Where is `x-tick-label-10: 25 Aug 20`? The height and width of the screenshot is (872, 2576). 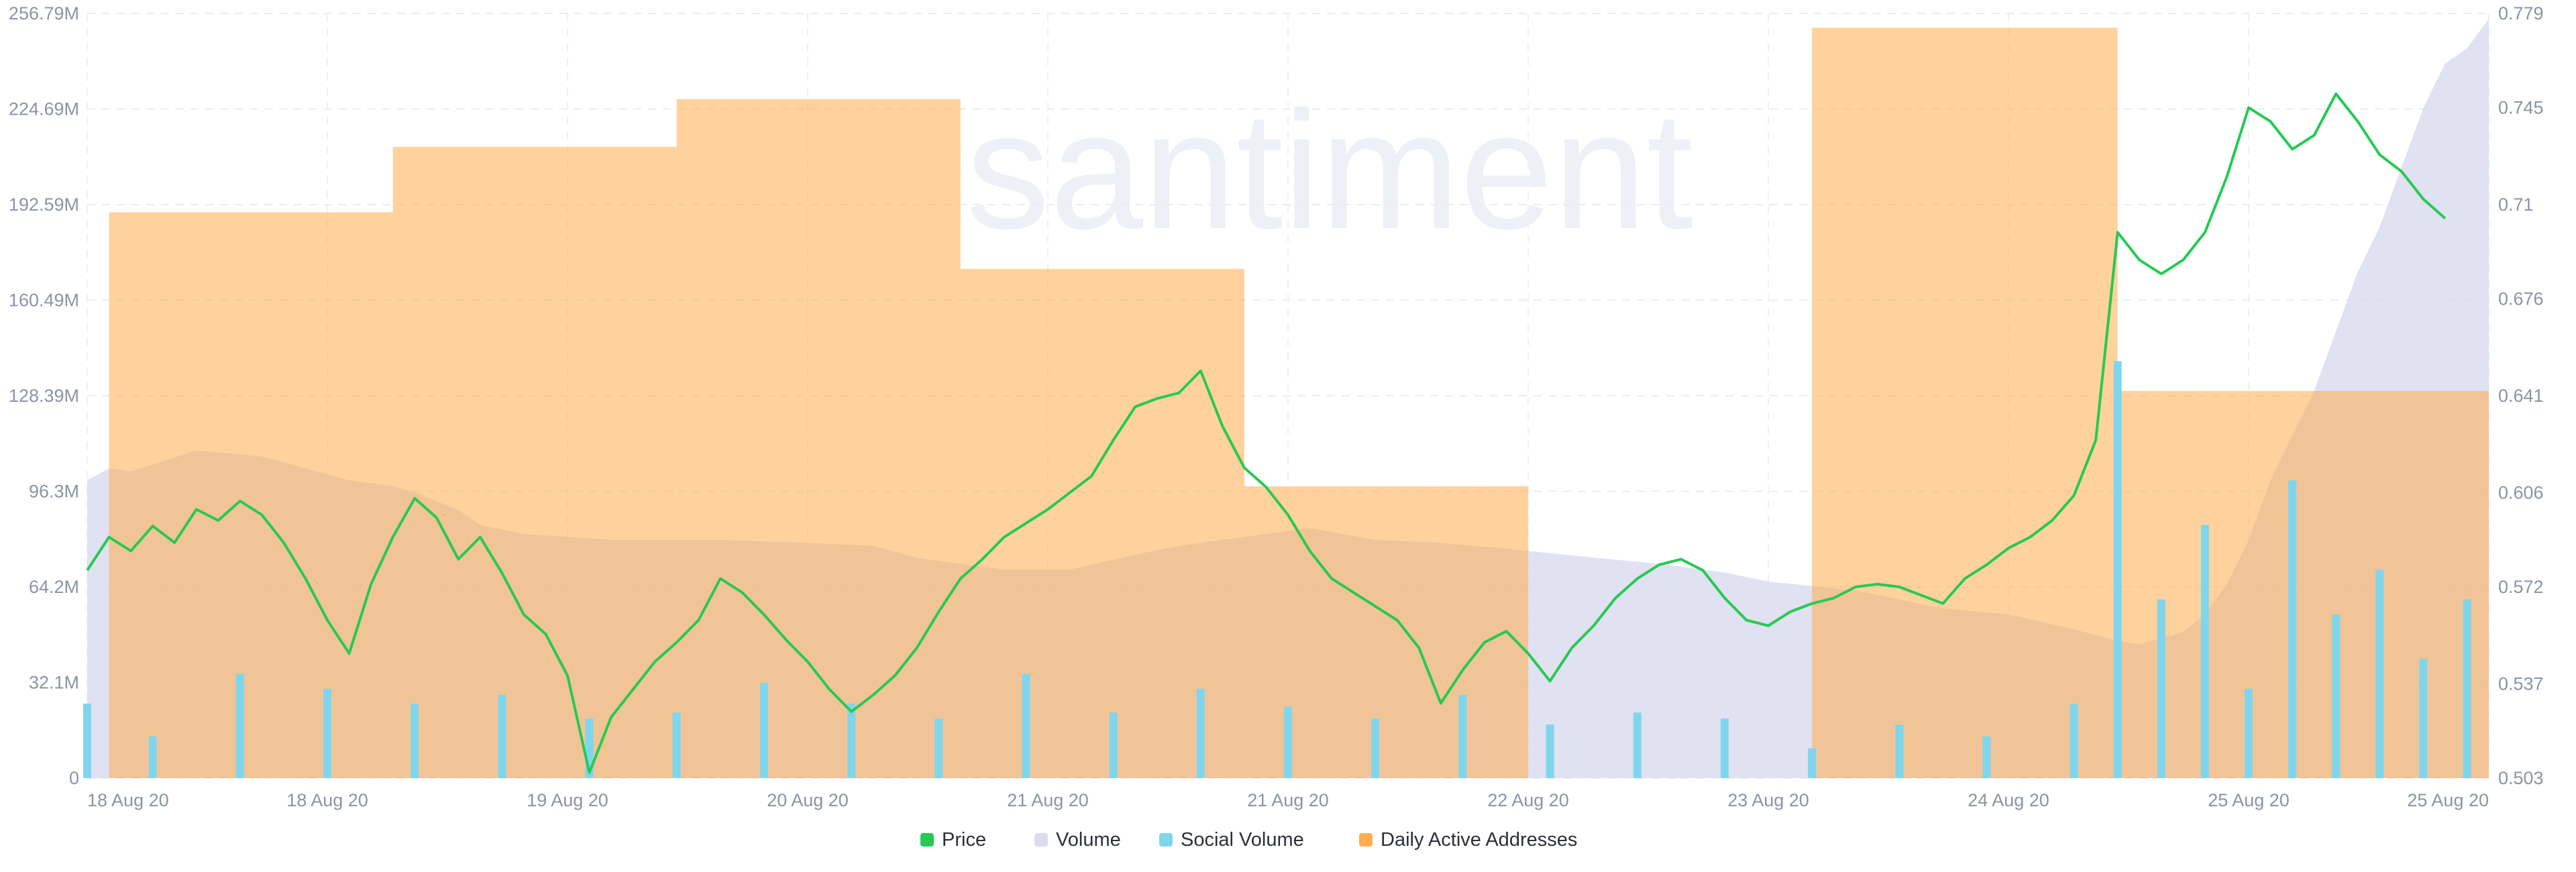 x-tick-label-10: 25 Aug 20 is located at coordinates (2448, 800).